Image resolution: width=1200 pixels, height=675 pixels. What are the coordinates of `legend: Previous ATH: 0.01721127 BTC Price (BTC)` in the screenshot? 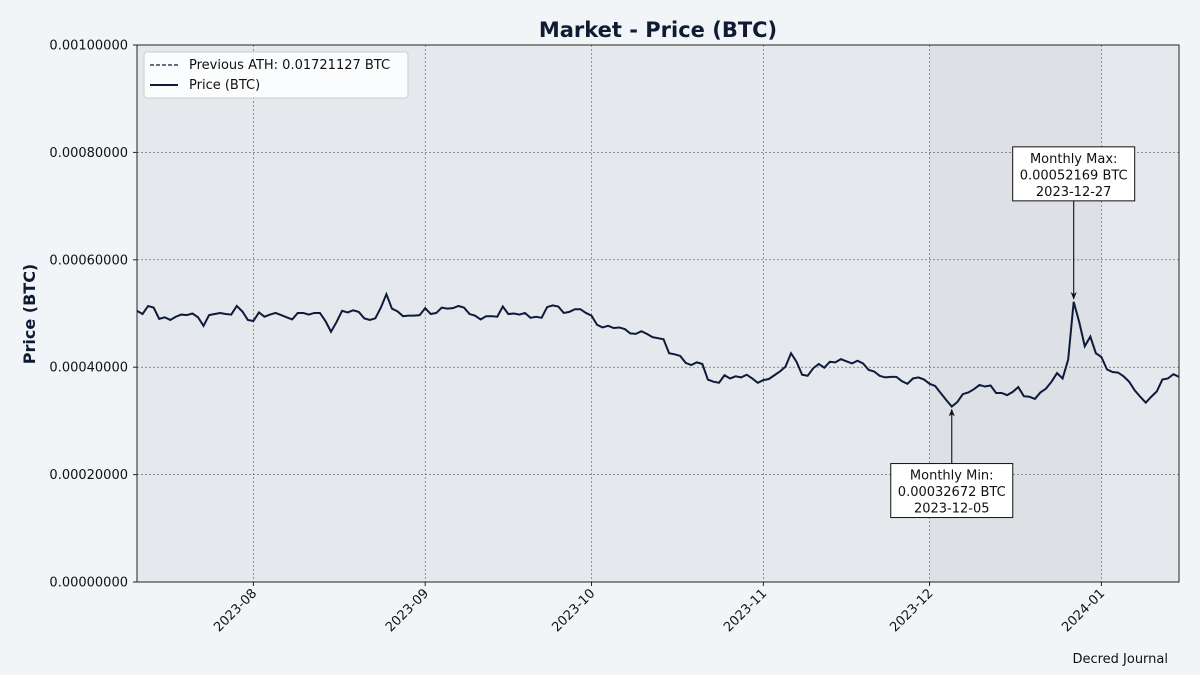 It's located at (276, 75).